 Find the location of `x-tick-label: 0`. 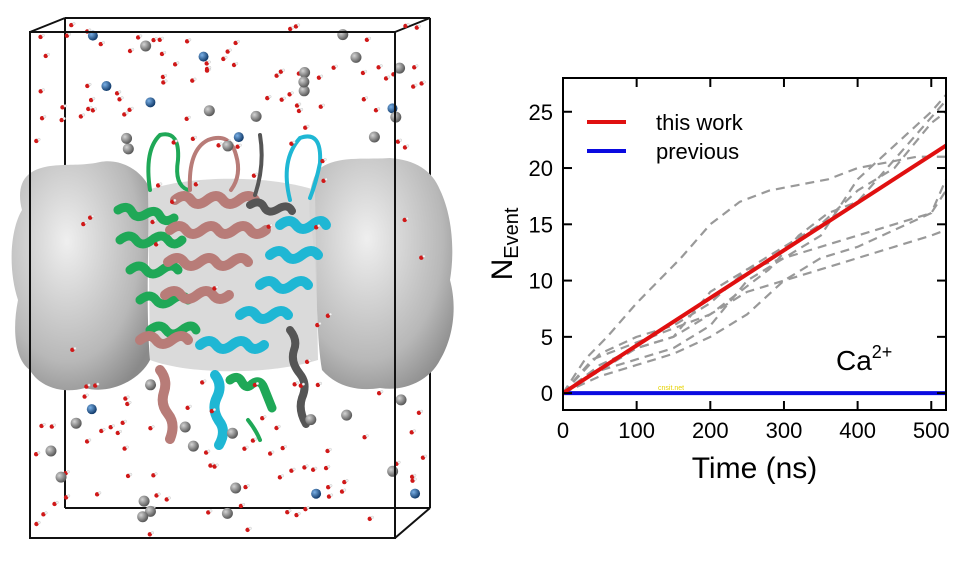

x-tick-label: 0 is located at coordinates (563, 430).